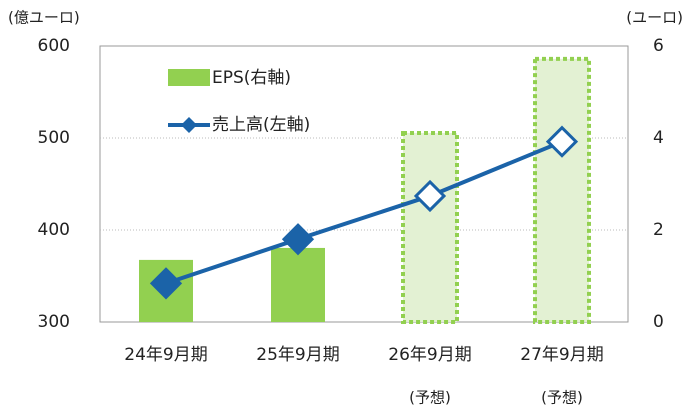 This screenshot has width=691, height=410. What do you see at coordinates (561, 355) in the screenshot?
I see `x-tick-label: 27年9月期` at bounding box center [561, 355].